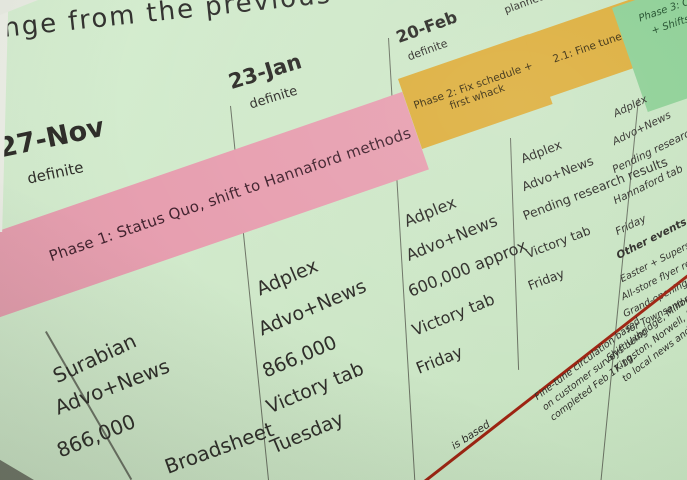  Describe the element at coordinates (307, 433) in the screenshot. I see `column2-item-day: Tuesday` at that location.